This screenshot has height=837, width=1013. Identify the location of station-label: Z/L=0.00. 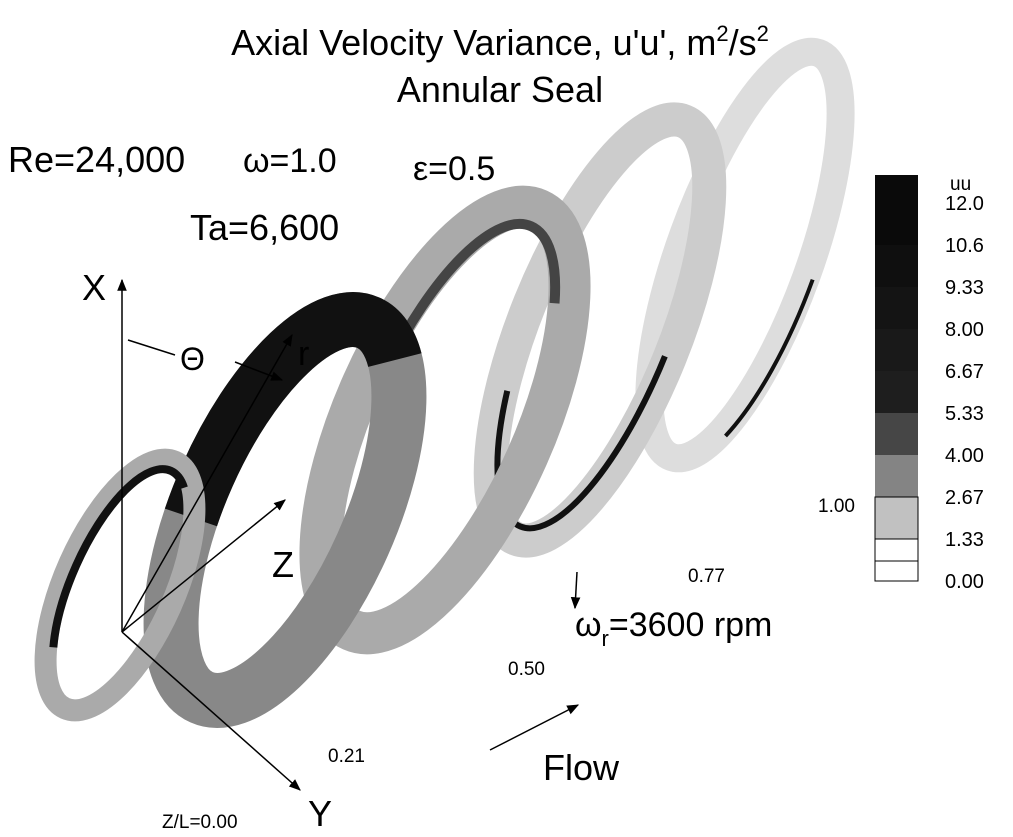
(200, 822).